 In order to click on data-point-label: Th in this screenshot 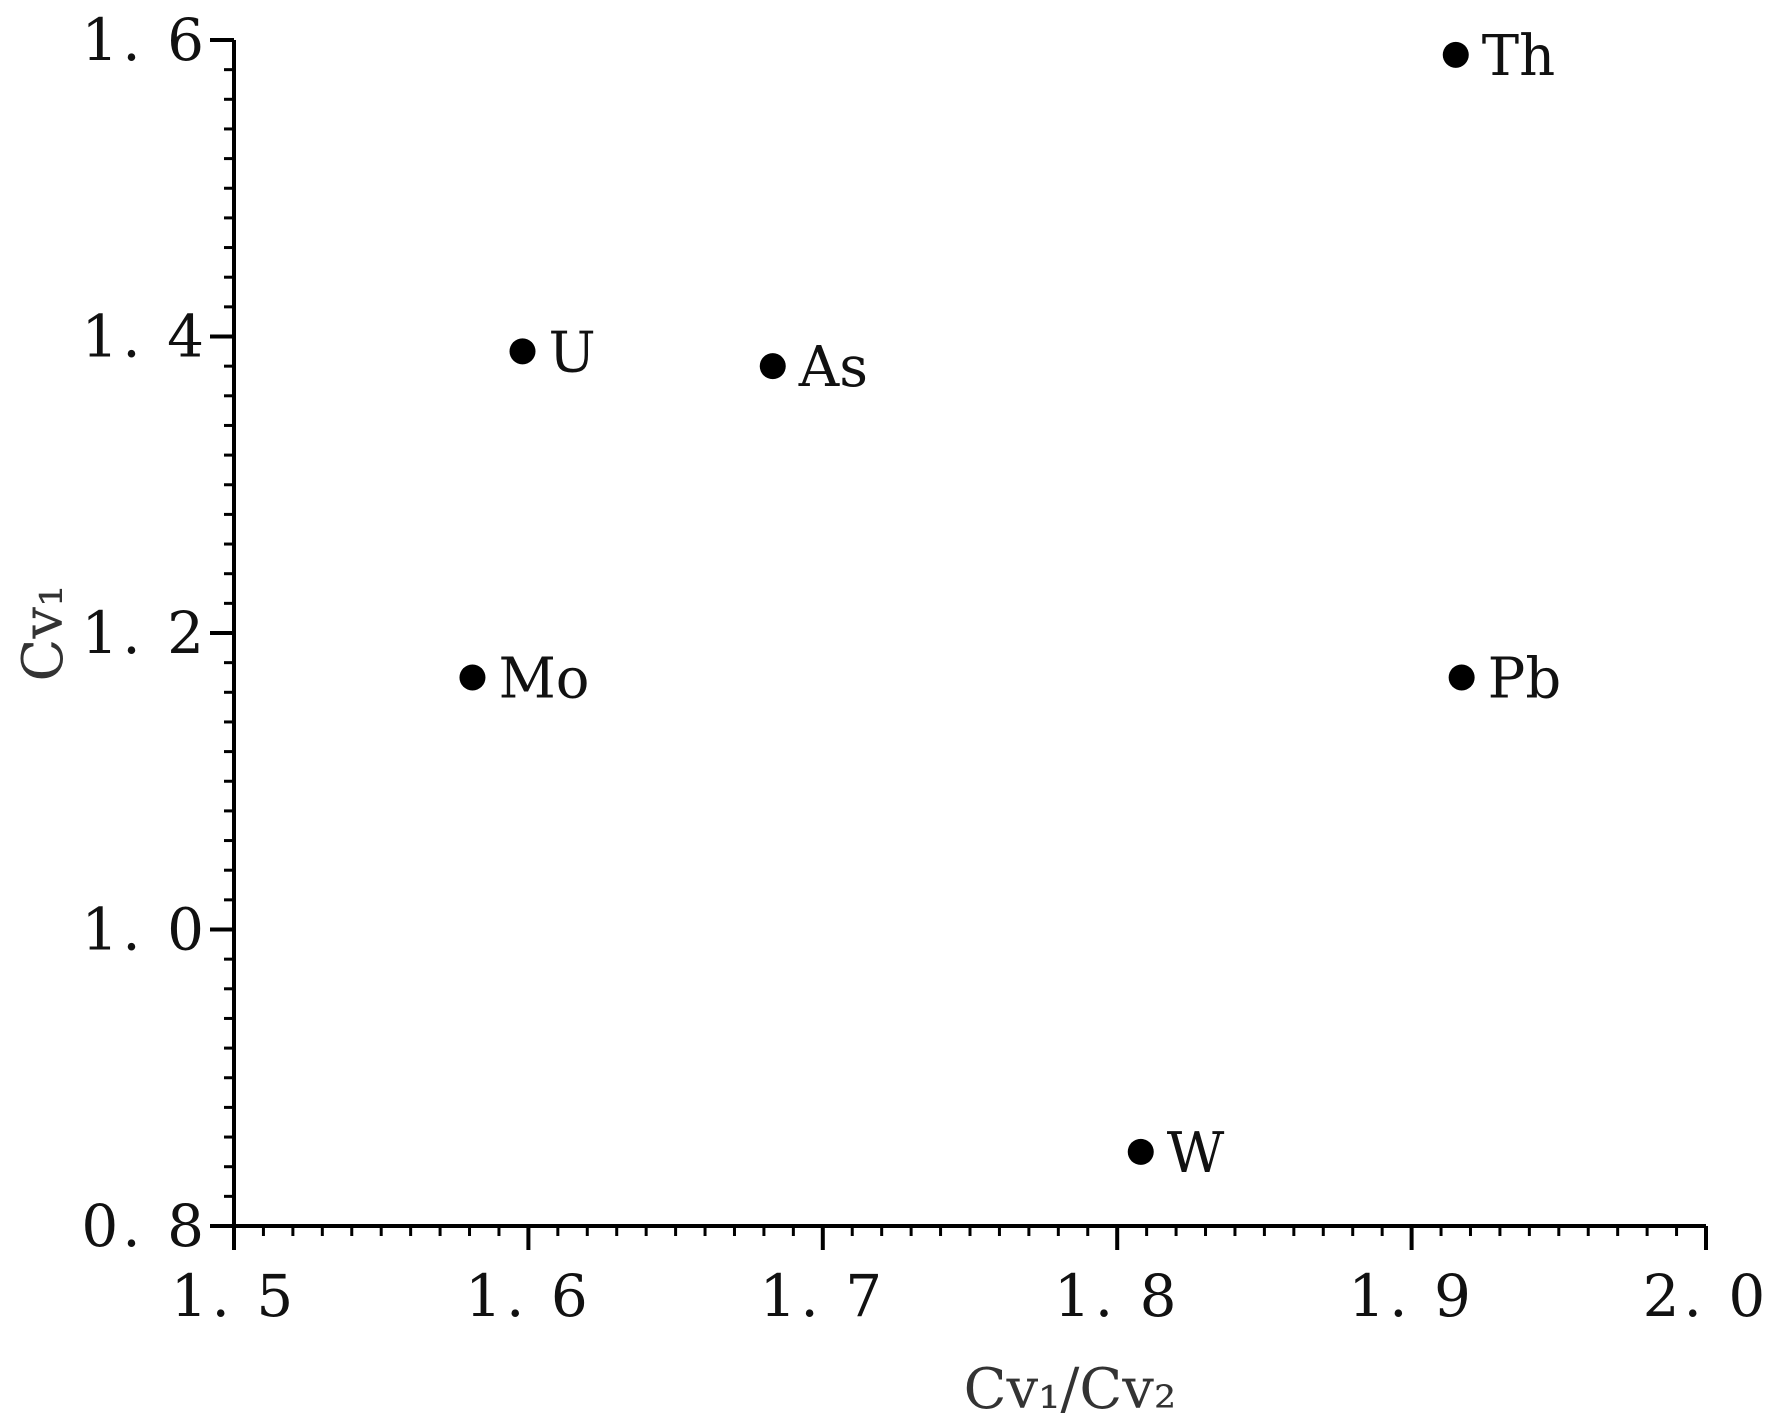, I will do `click(1518, 56)`.